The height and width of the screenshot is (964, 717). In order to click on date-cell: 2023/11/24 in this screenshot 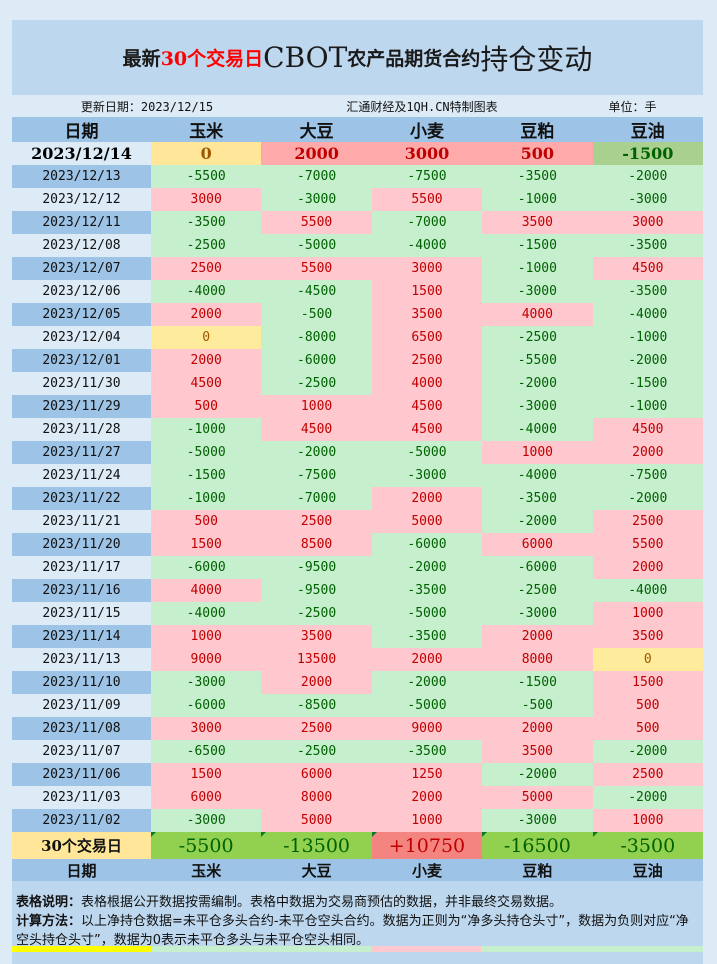, I will do `click(81, 475)`.